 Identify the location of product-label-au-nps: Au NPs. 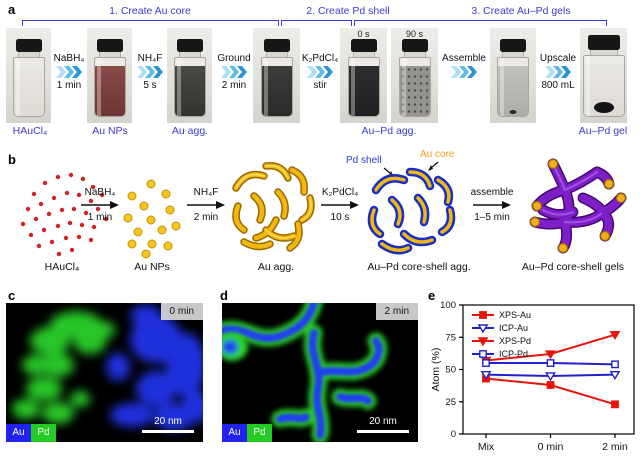
(110, 131).